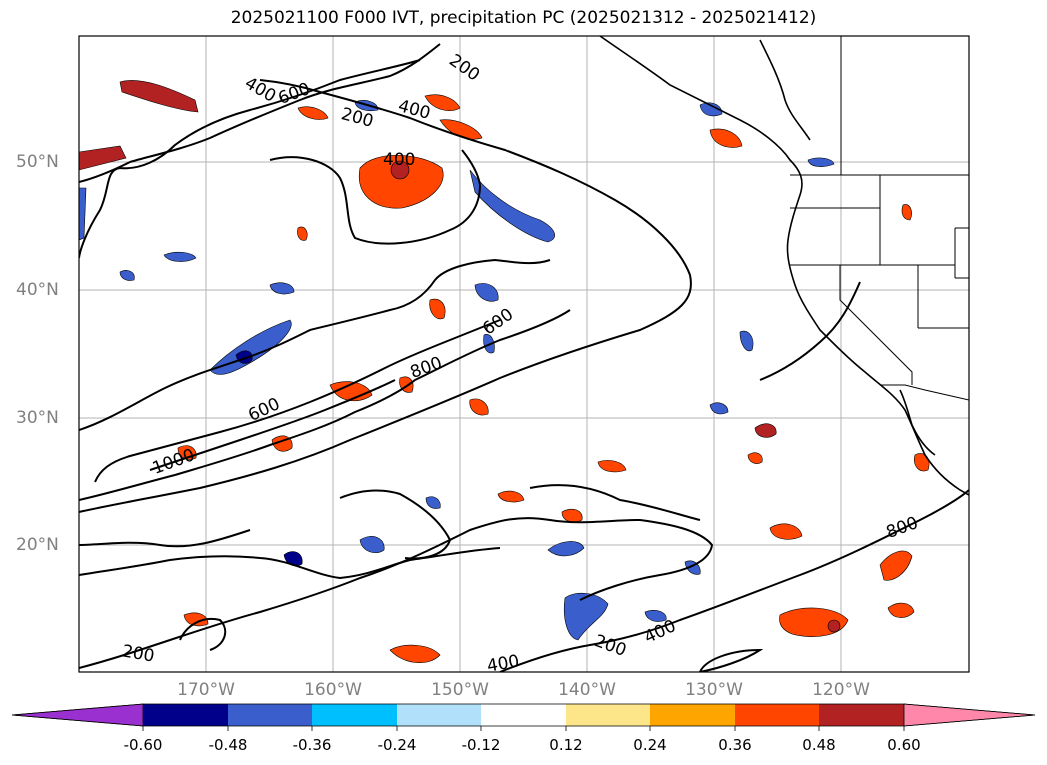 This screenshot has height=765, width=1047. Describe the element at coordinates (904, 745) in the screenshot. I see `colorbar-tick-label: 0.60` at that location.